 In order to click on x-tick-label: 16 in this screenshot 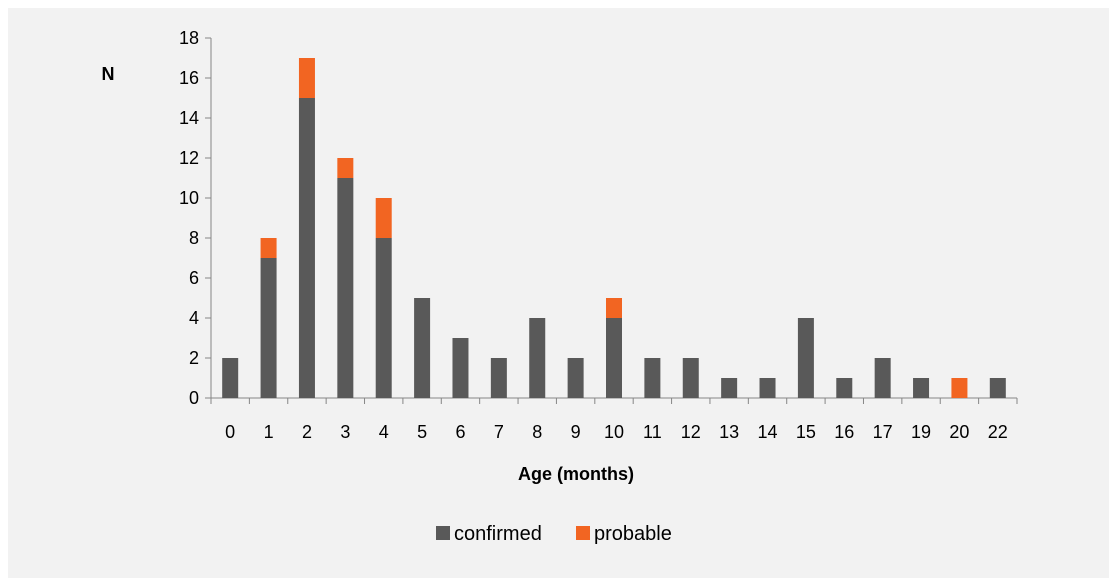, I will do `click(844, 432)`.